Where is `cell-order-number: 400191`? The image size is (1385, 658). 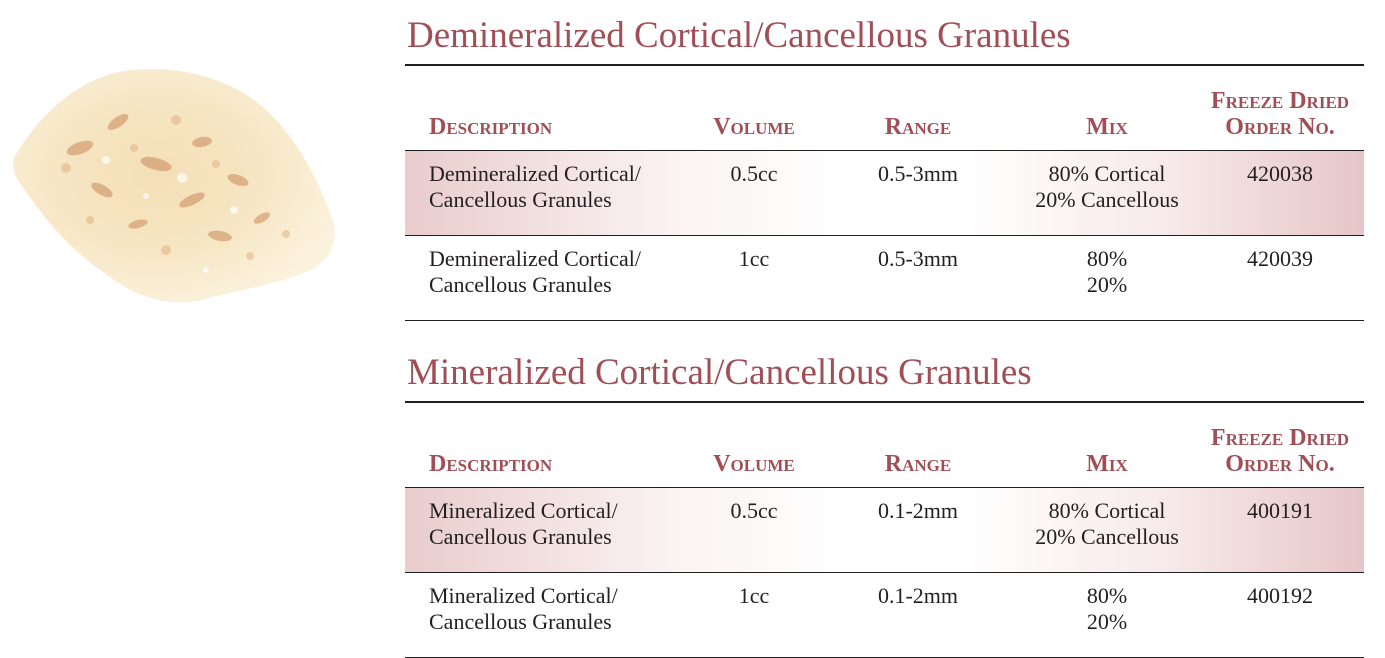
cell-order-number: 400191 is located at coordinates (1280, 510).